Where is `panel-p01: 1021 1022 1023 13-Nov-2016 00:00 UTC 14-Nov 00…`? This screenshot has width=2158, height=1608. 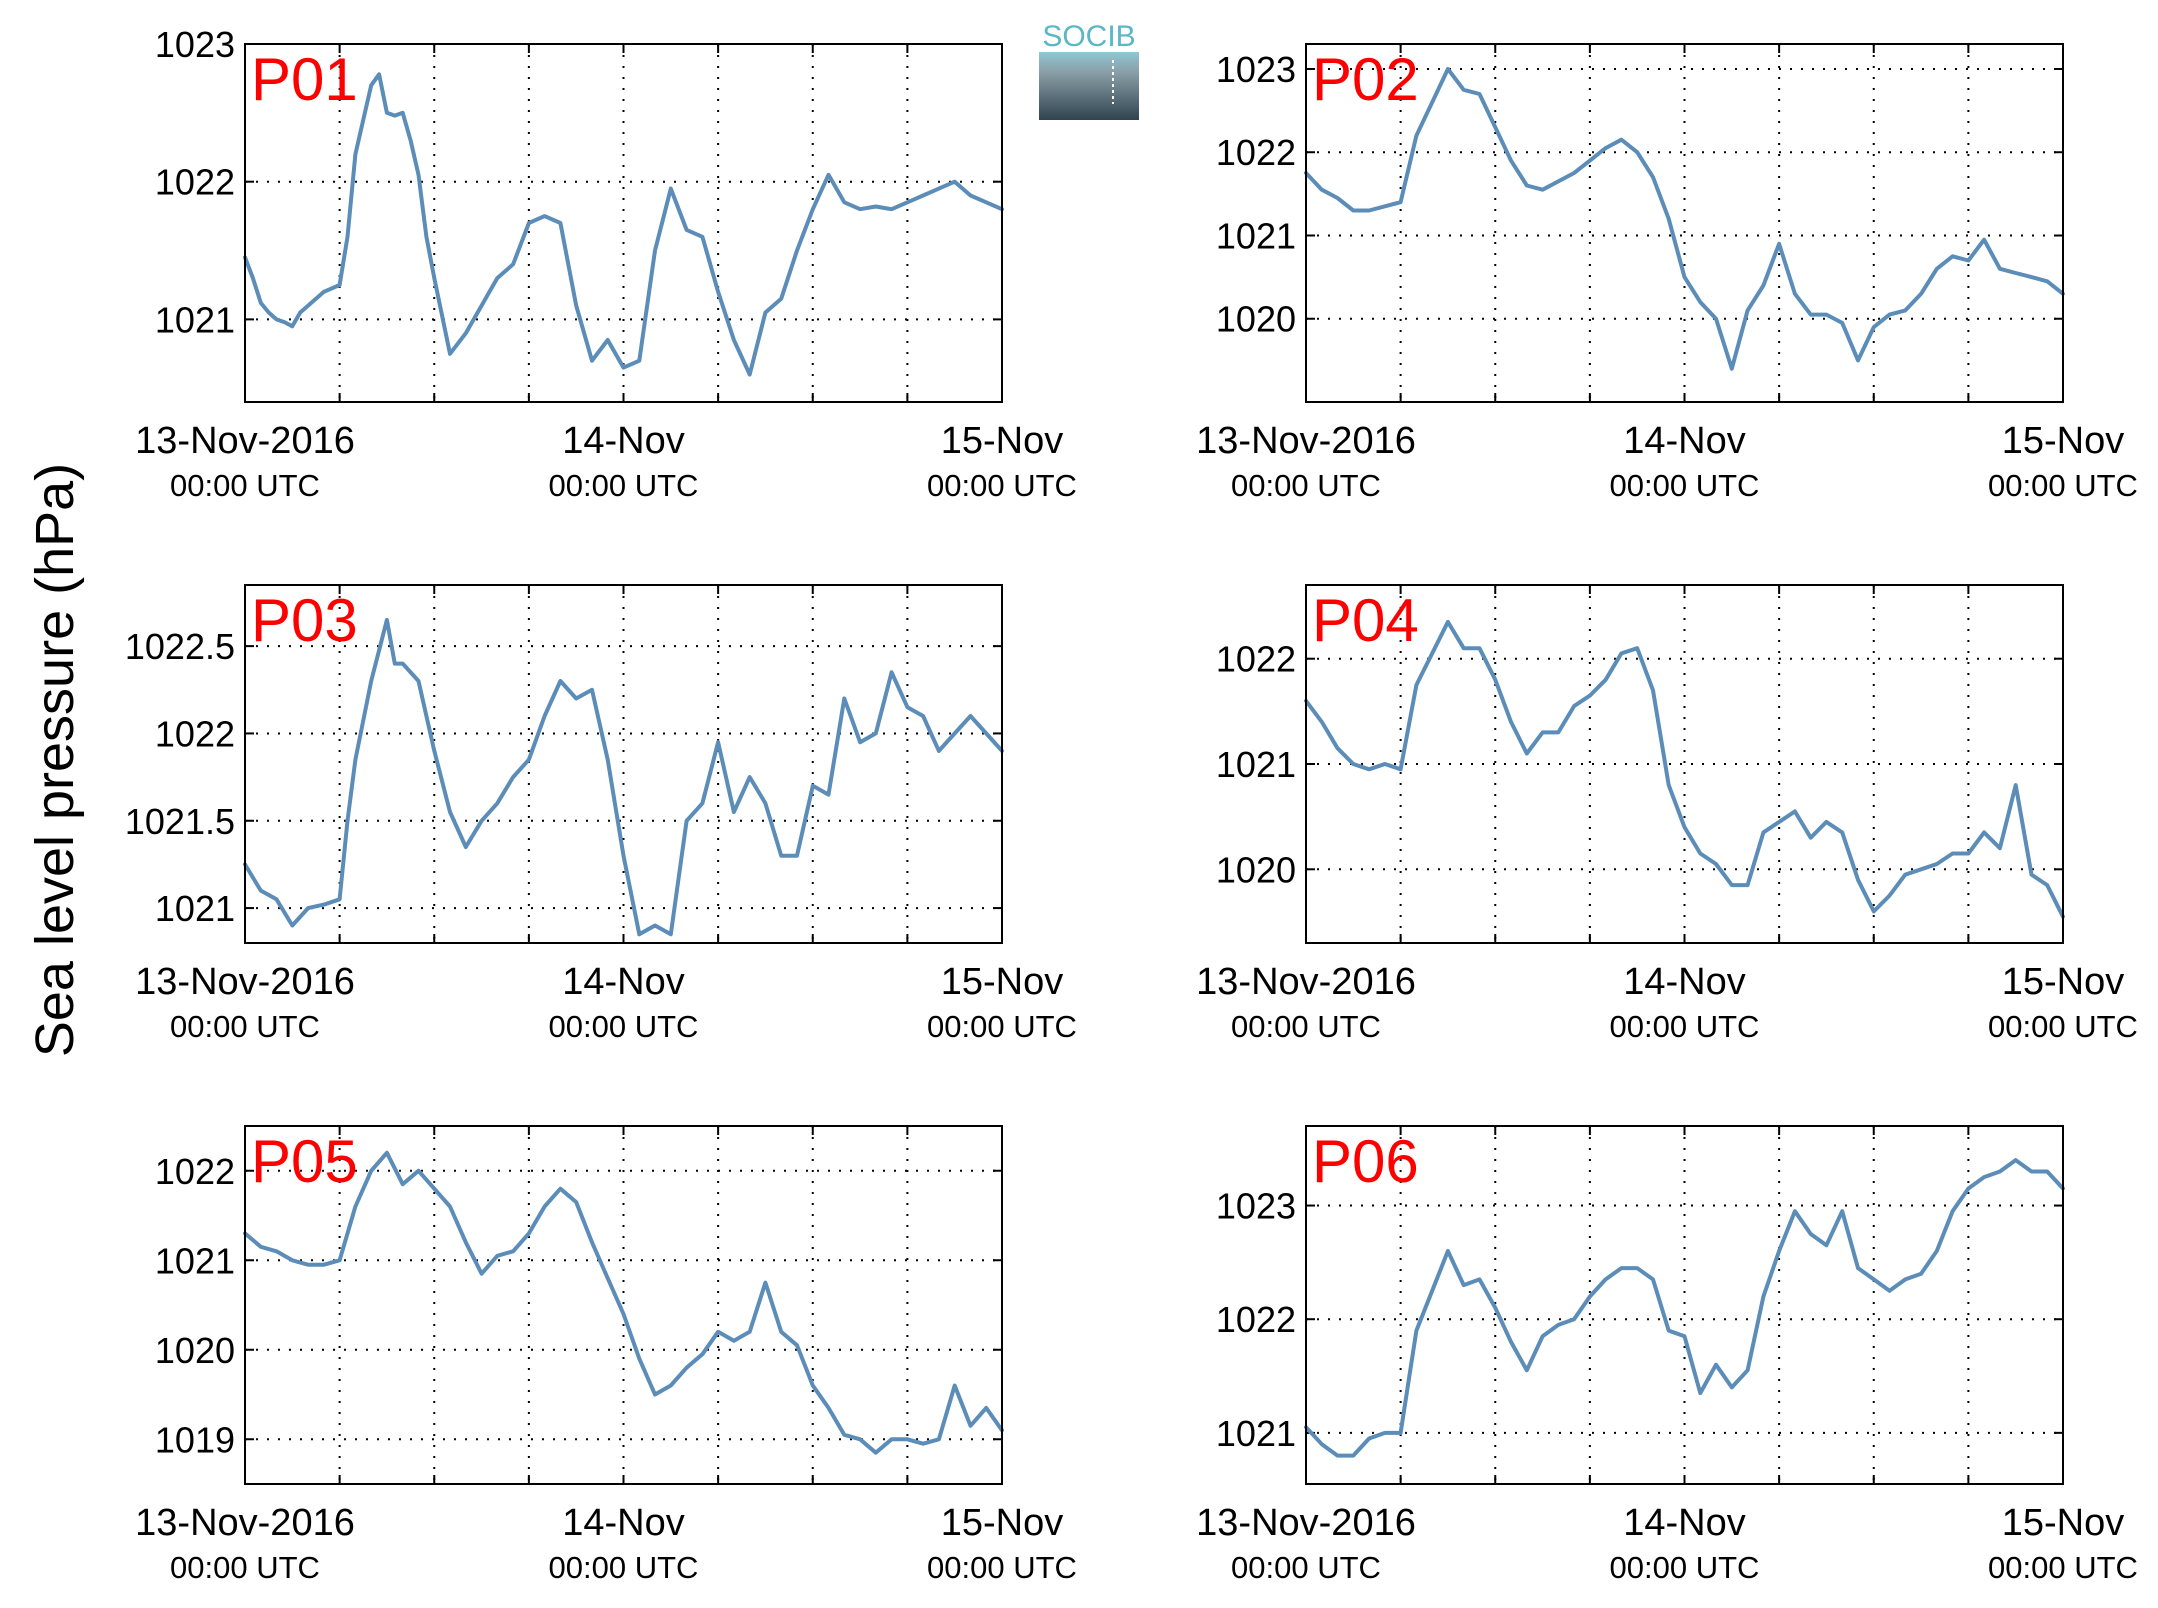
panel-p01: 1021 1022 1023 13-Nov-2016 00:00 UTC 14-Nov 00… is located at coordinates (606, 263).